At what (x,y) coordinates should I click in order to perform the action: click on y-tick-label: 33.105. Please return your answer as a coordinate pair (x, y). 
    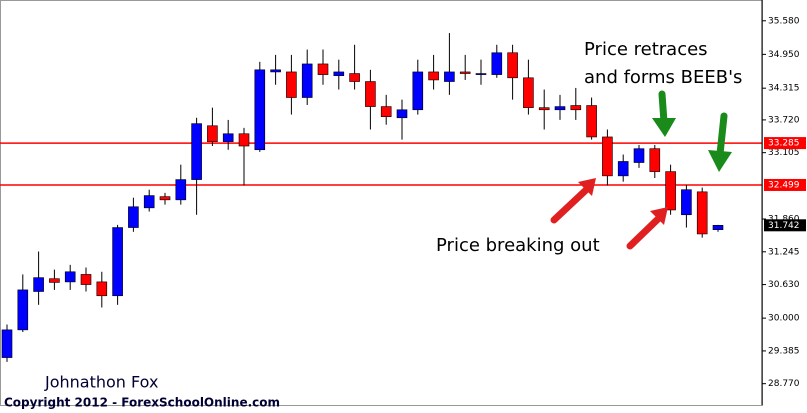
    Looking at the image, I should click on (784, 153).